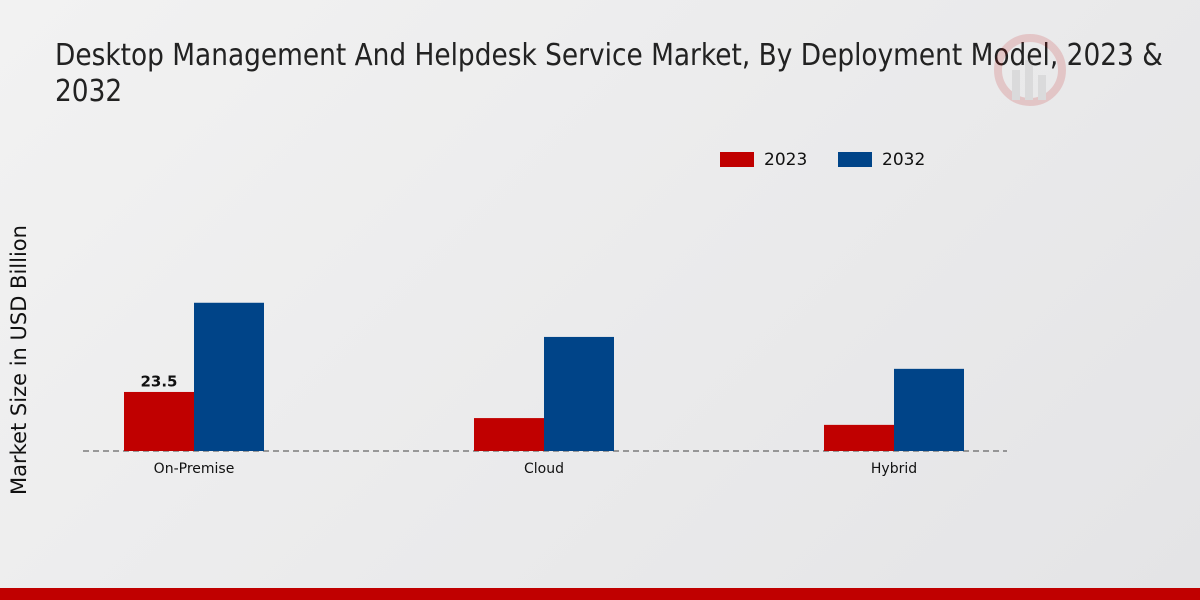  Describe the element at coordinates (19, 360) in the screenshot. I see `y-axis-label: Market Size in USD Billion` at that location.